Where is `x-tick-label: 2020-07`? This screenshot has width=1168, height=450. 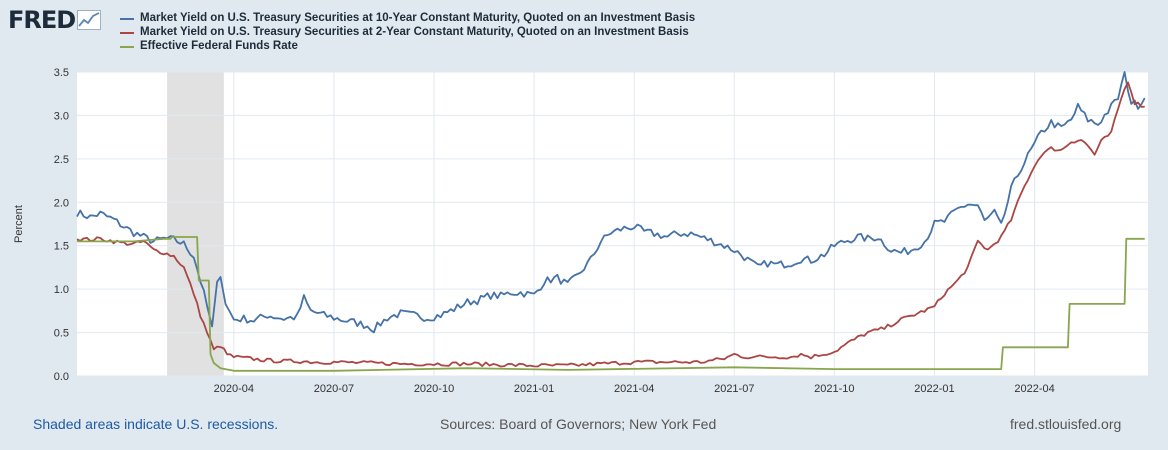 x-tick-label: 2020-07 is located at coordinates (334, 389).